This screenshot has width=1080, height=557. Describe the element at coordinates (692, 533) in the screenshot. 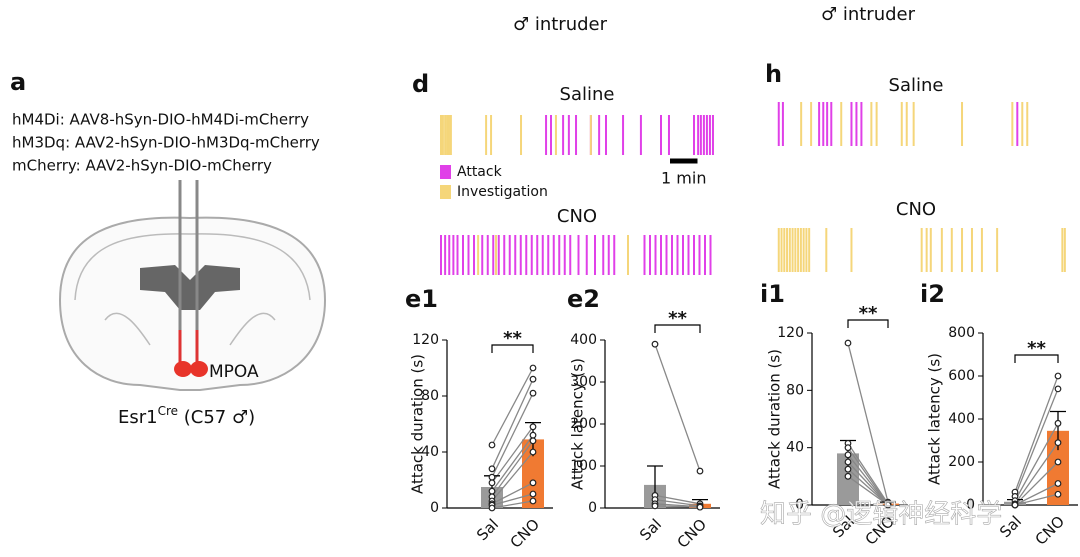

I see `x-tick-label: CNO` at that location.